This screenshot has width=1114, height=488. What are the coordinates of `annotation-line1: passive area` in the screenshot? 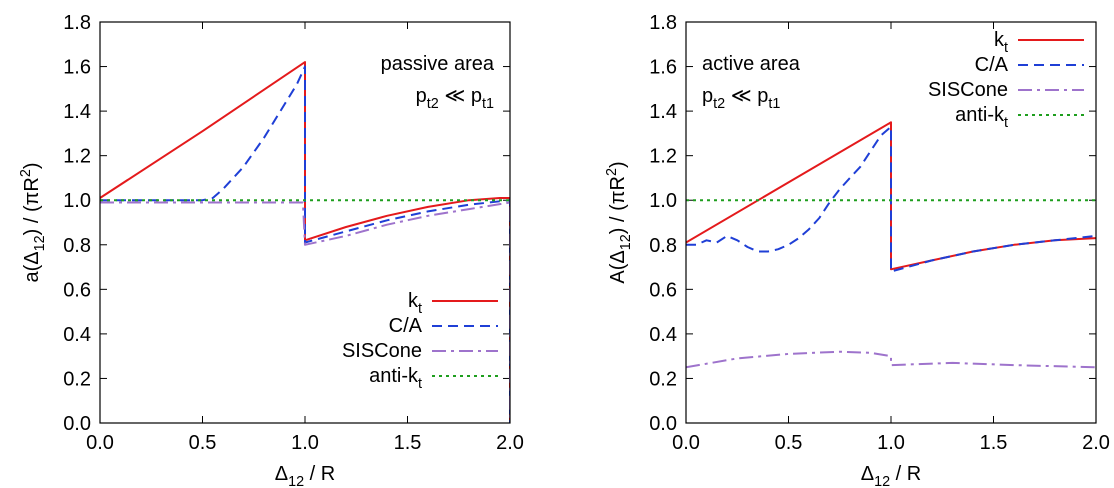 It's located at (438, 64).